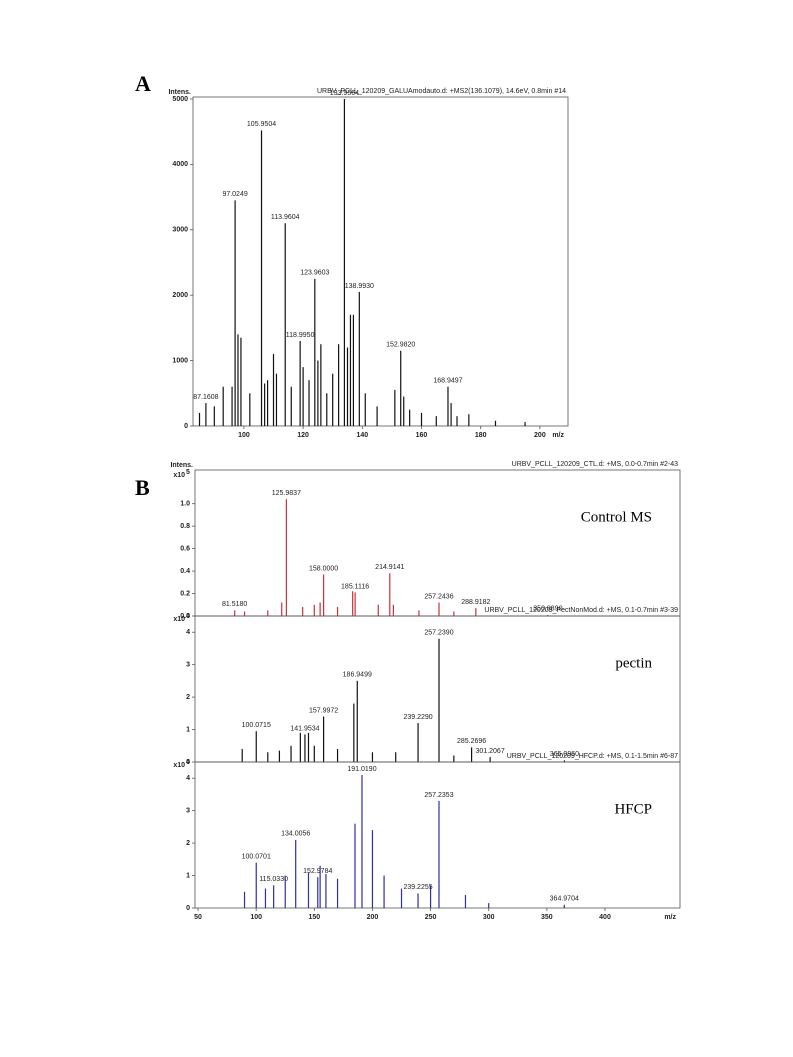 This screenshot has width=793, height=1057. I want to click on panel-label: B, so click(142, 487).